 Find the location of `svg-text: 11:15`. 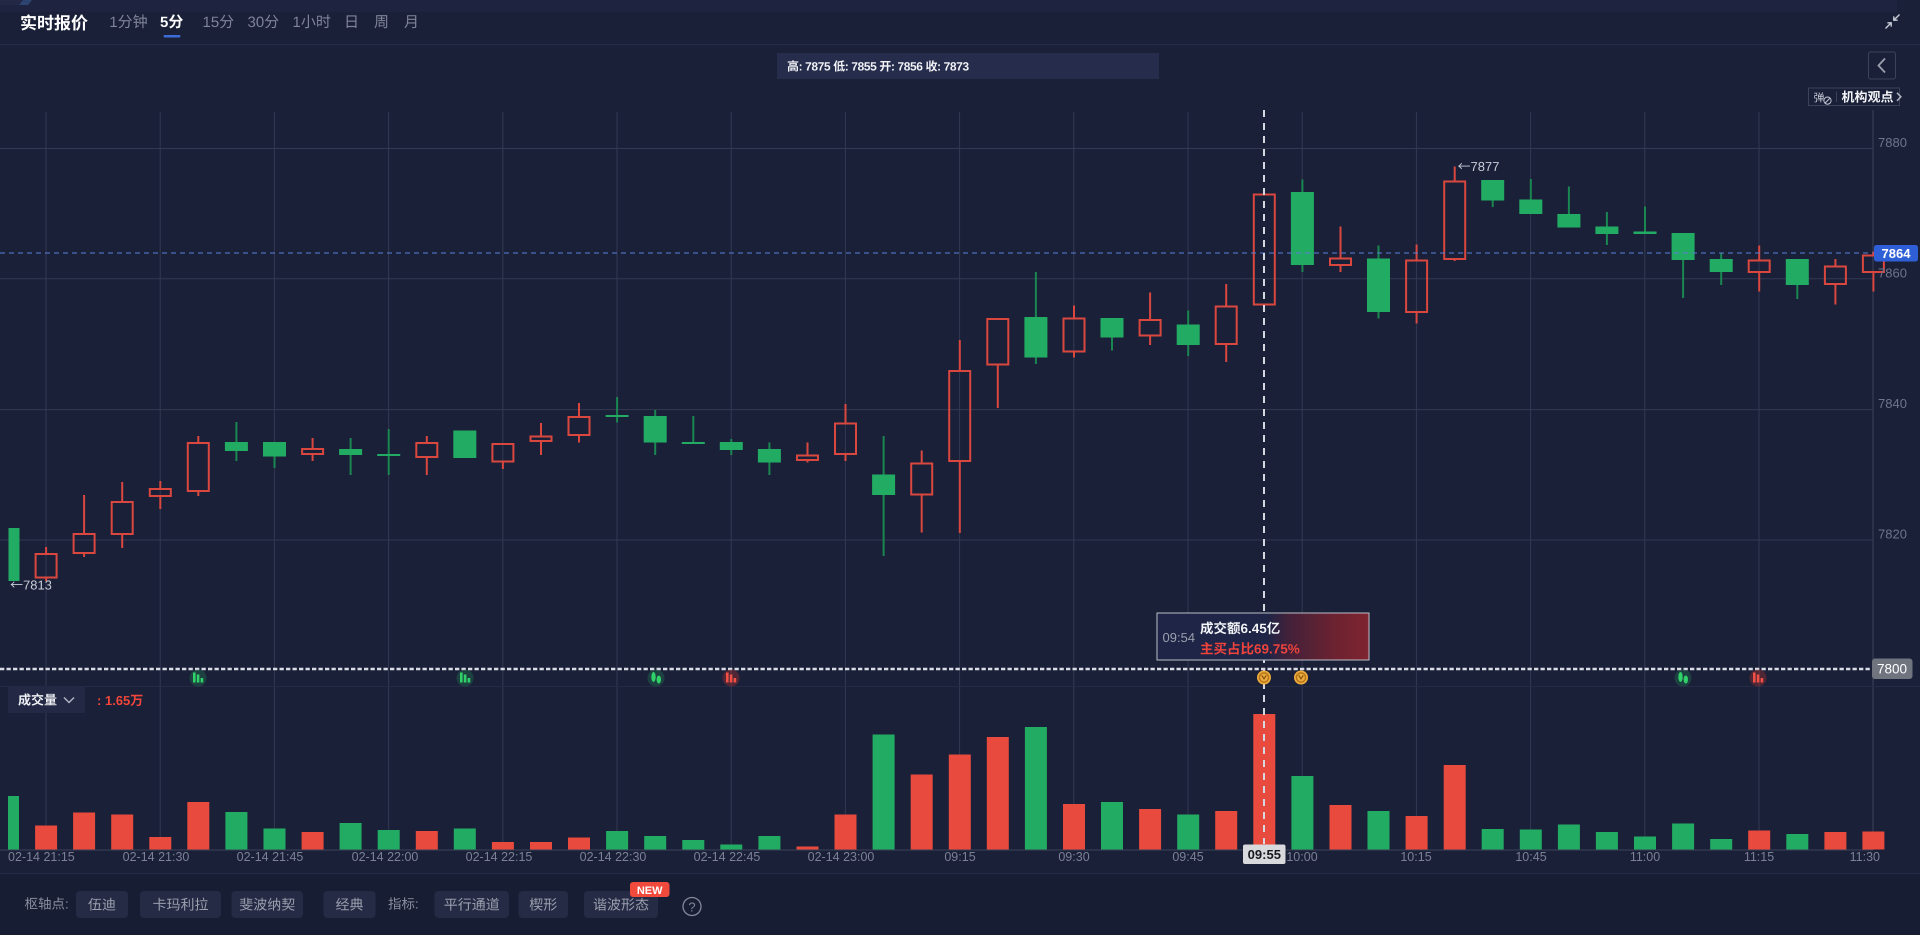

svg-text: 11:15 is located at coordinates (1759, 857).